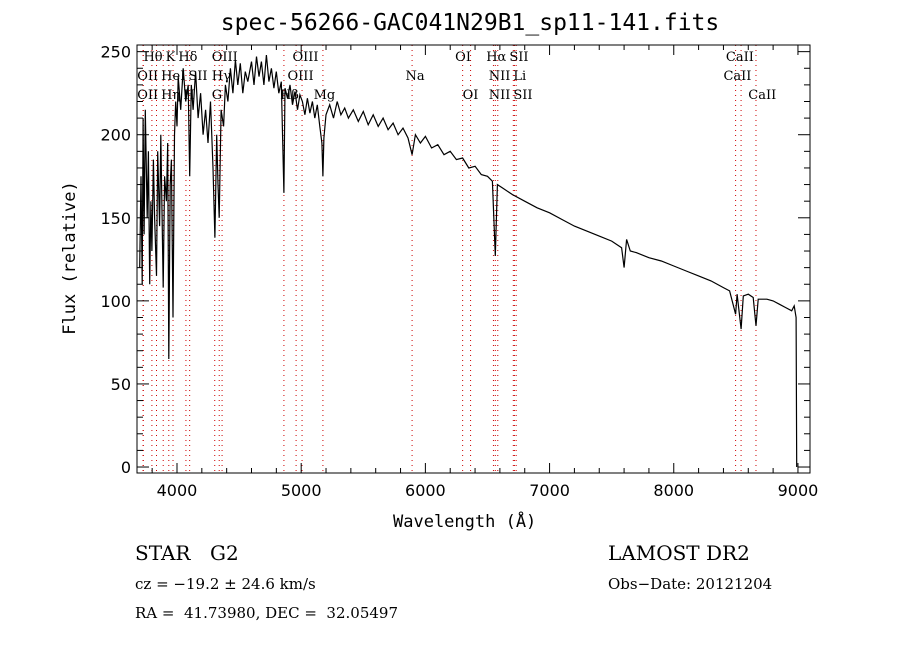 This screenshot has height=650, width=900. What do you see at coordinates (170, 95) in the screenshot?
I see `marker-label: Hη` at bounding box center [170, 95].